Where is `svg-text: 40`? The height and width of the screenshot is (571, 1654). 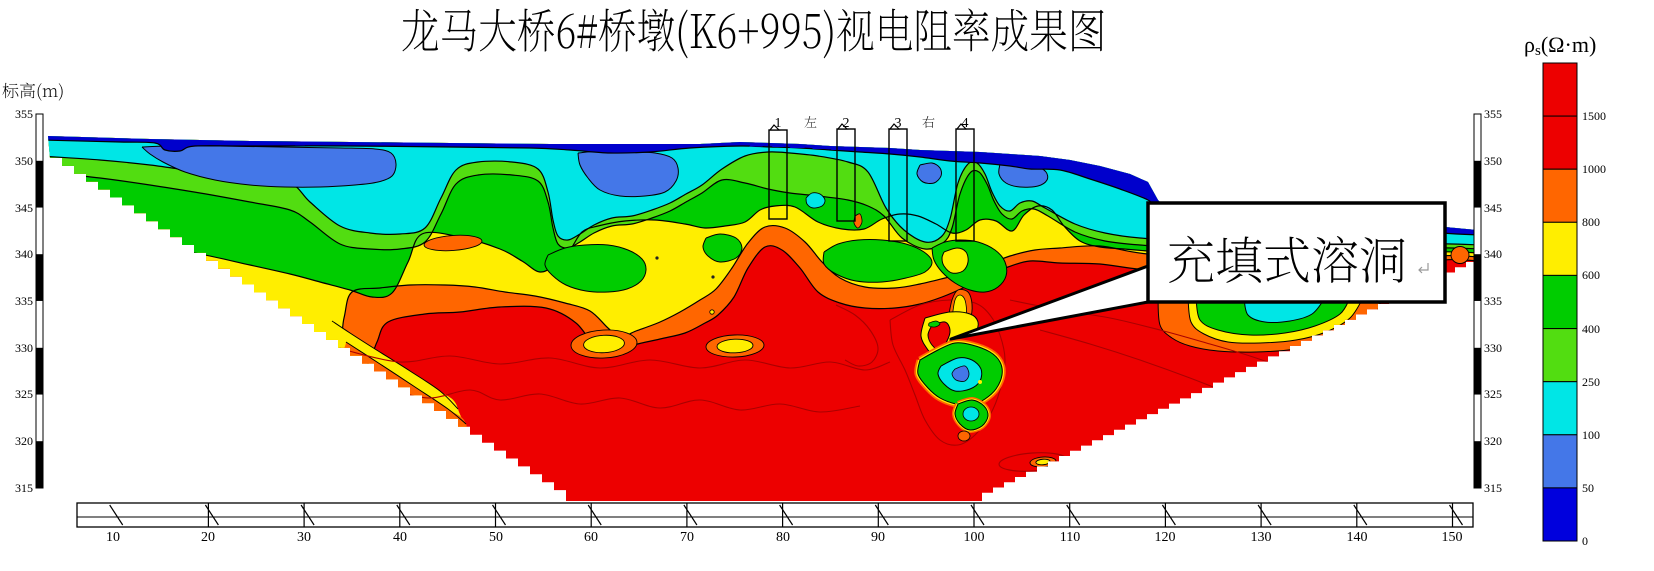 svg-text: 40 is located at coordinates (400, 537).